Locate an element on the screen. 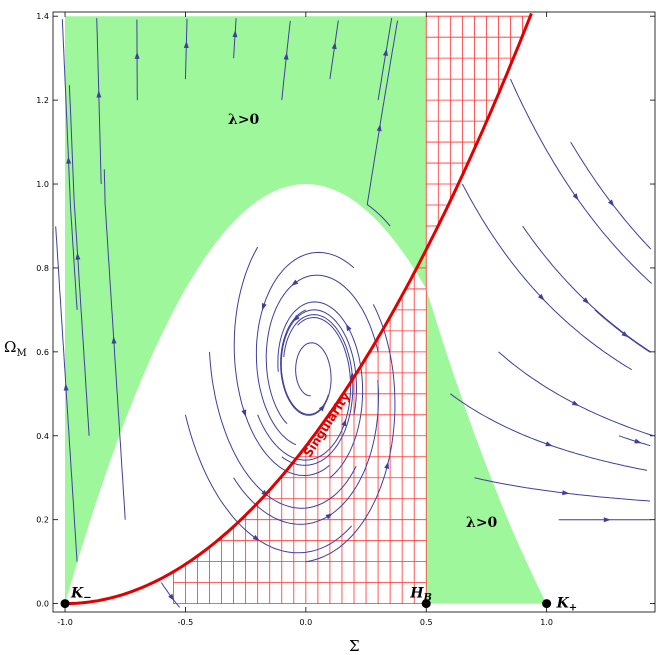 This screenshot has height=655, width=664. fixed-point-label: K+ is located at coordinates (567, 605).